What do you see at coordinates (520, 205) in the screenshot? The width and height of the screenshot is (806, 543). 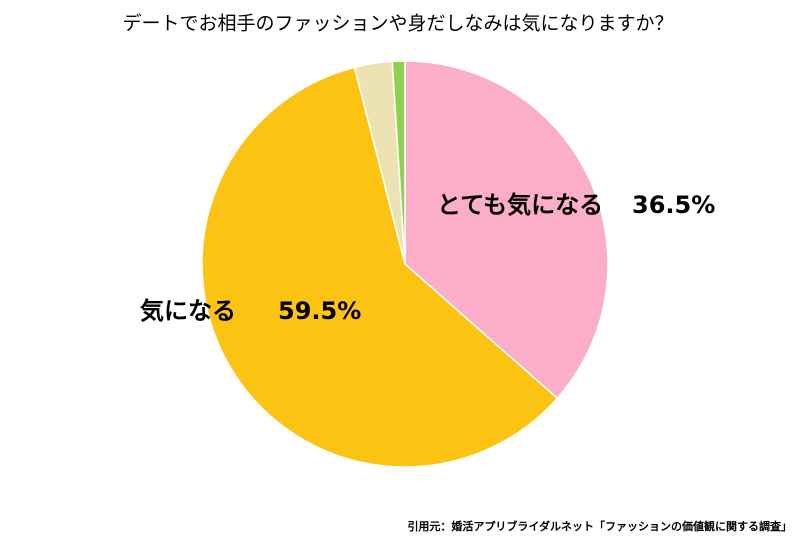 I see `slice-label: とても気になる` at bounding box center [520, 205].